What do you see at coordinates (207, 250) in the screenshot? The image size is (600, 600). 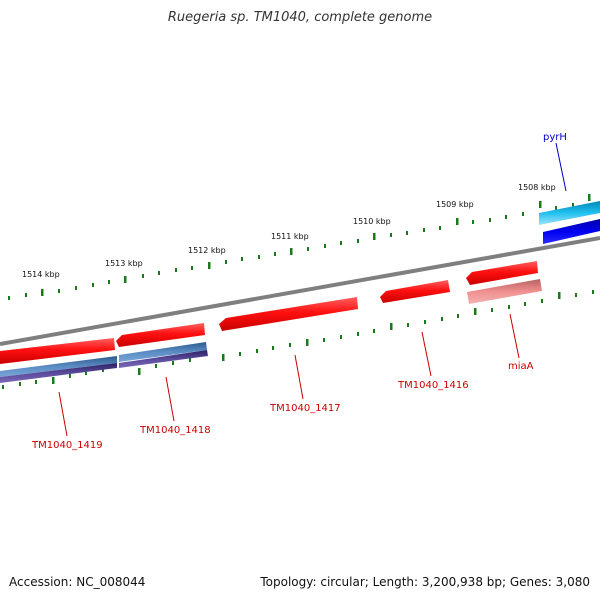 I see `ruler-label: 1512 kbp` at bounding box center [207, 250].